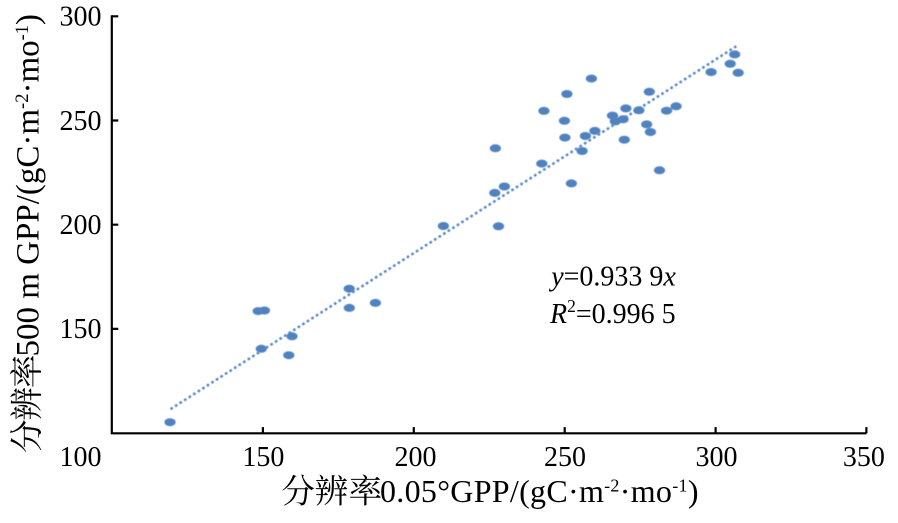 This screenshot has width=898, height=523. I want to click on svg-text: 500 m GPP/(gC·m-2·mo-1), so click(29, 185).